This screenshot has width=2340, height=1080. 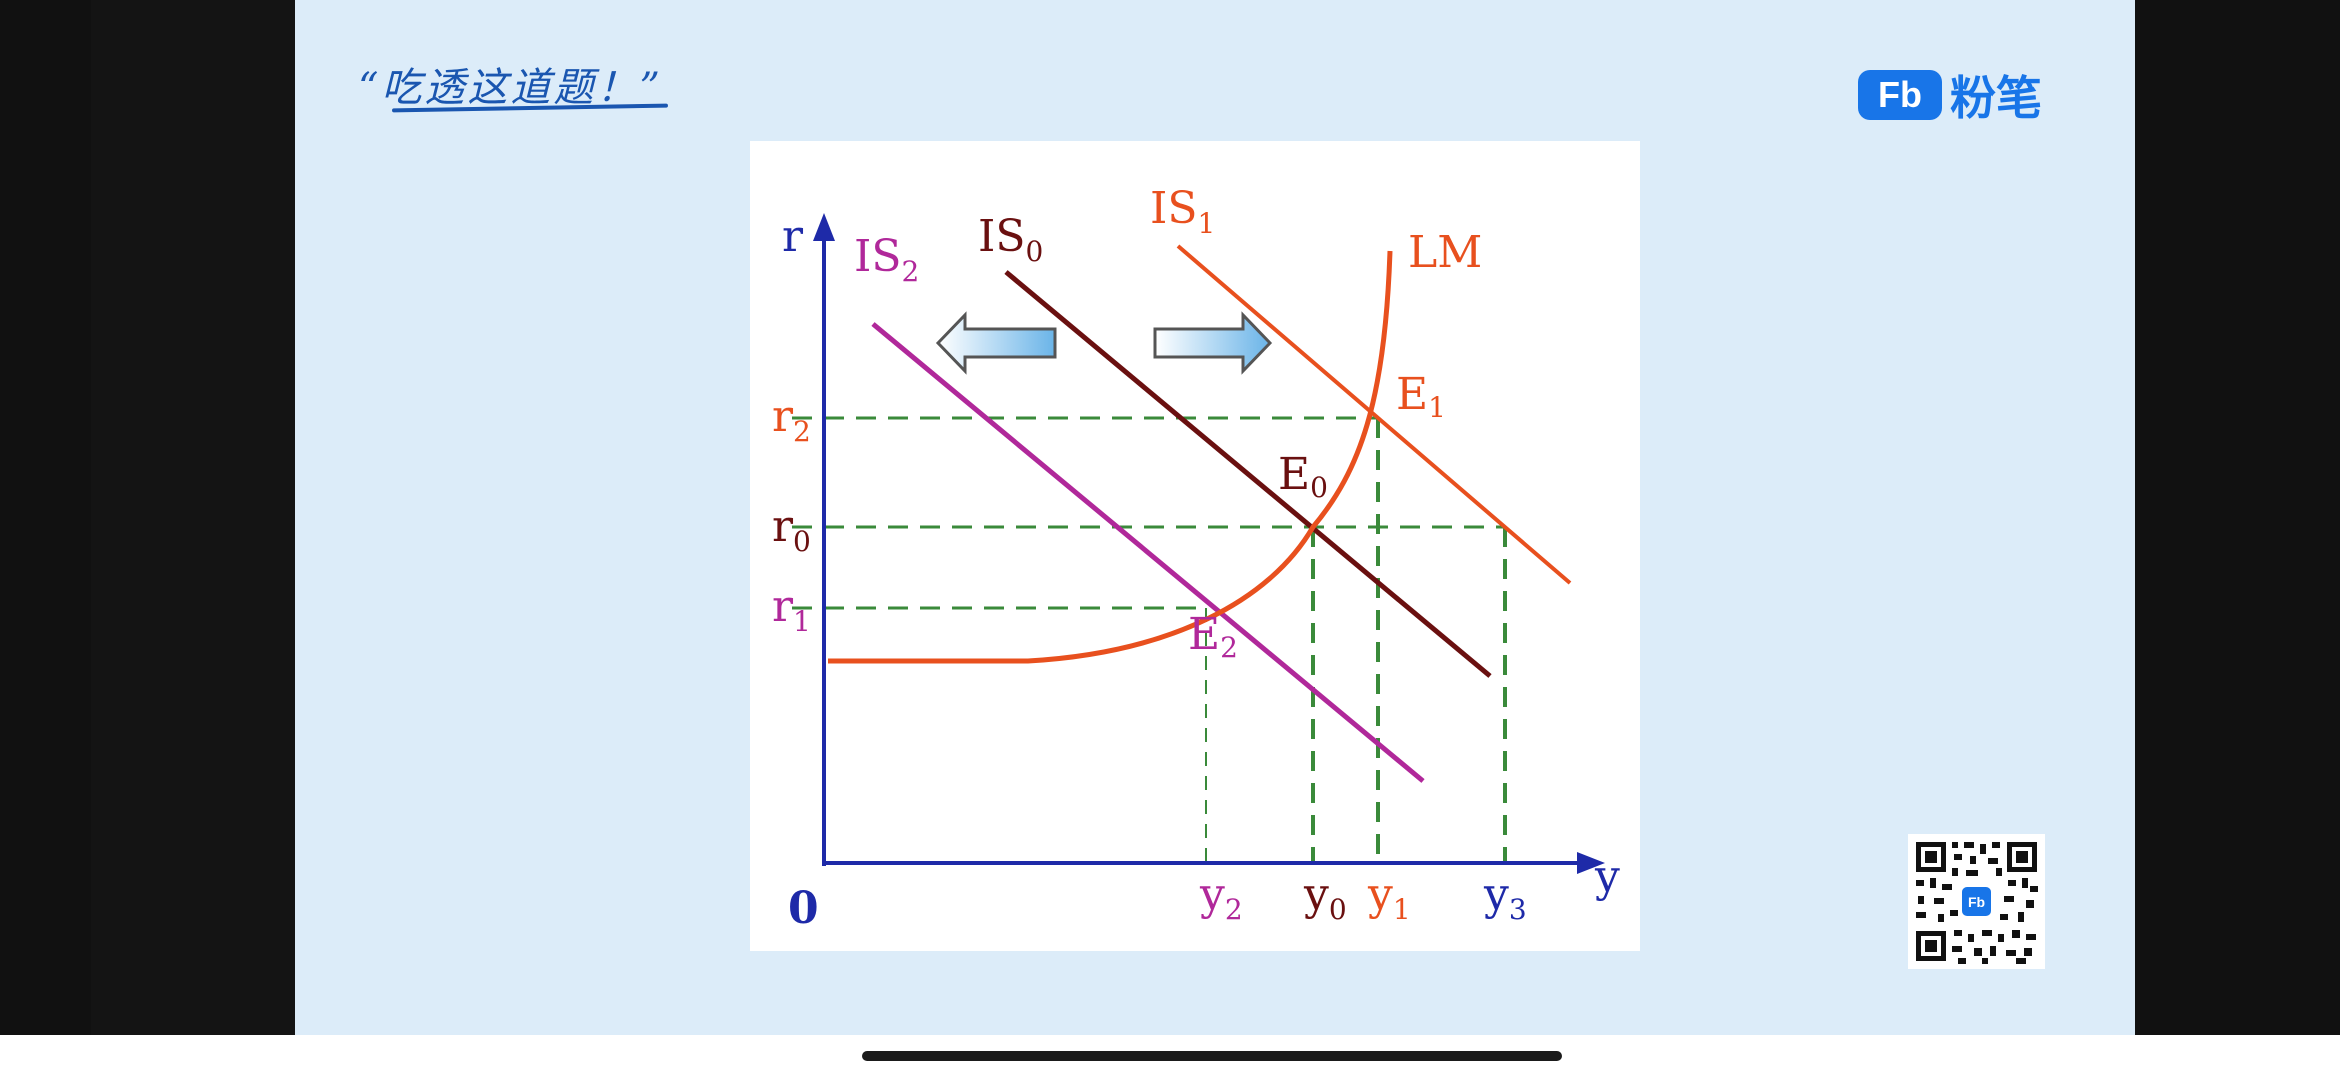 I want to click on y3-tick-label: y3, so click(x=1505, y=897).